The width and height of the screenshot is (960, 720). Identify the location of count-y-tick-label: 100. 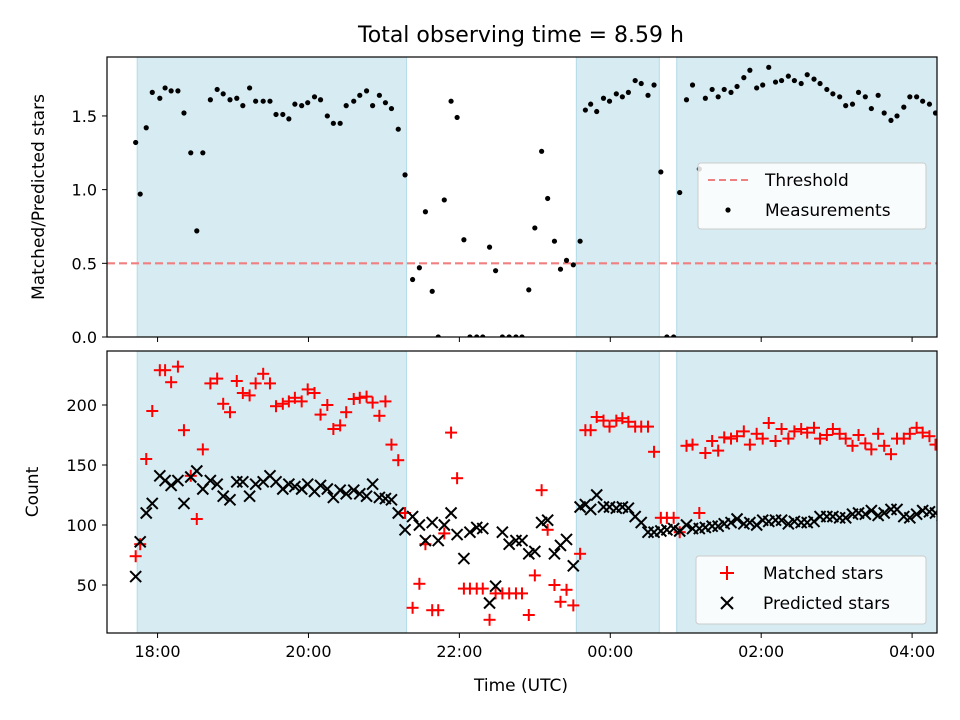
(81, 525).